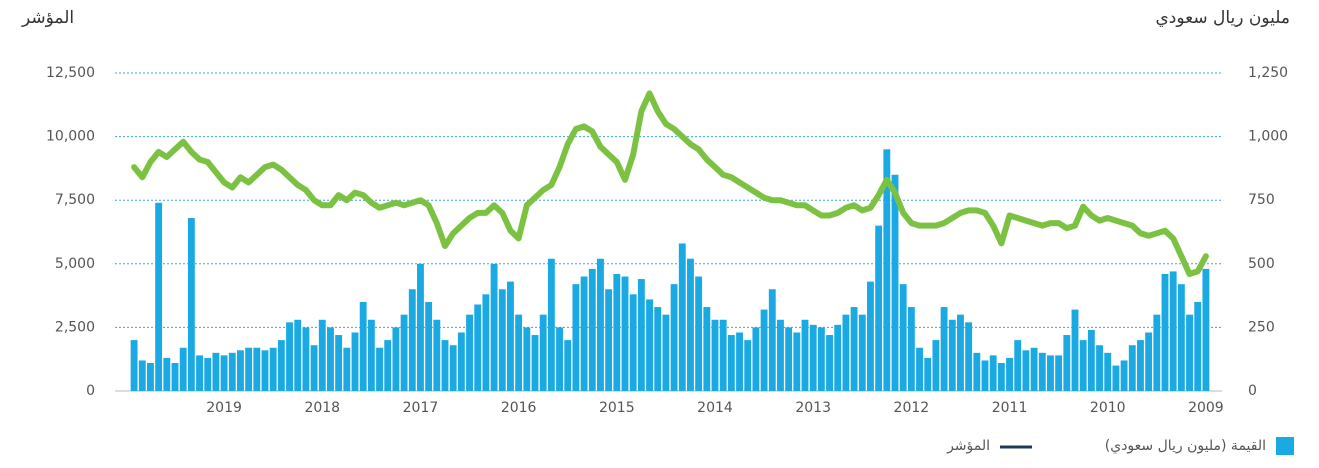  Describe the element at coordinates (75, 327) in the screenshot. I see `y-tick-label: 2,500` at that location.